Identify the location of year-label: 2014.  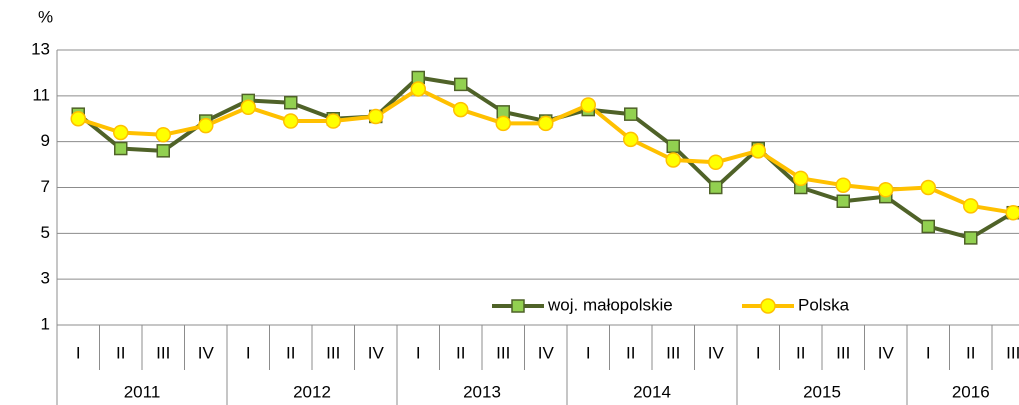
(652, 391).